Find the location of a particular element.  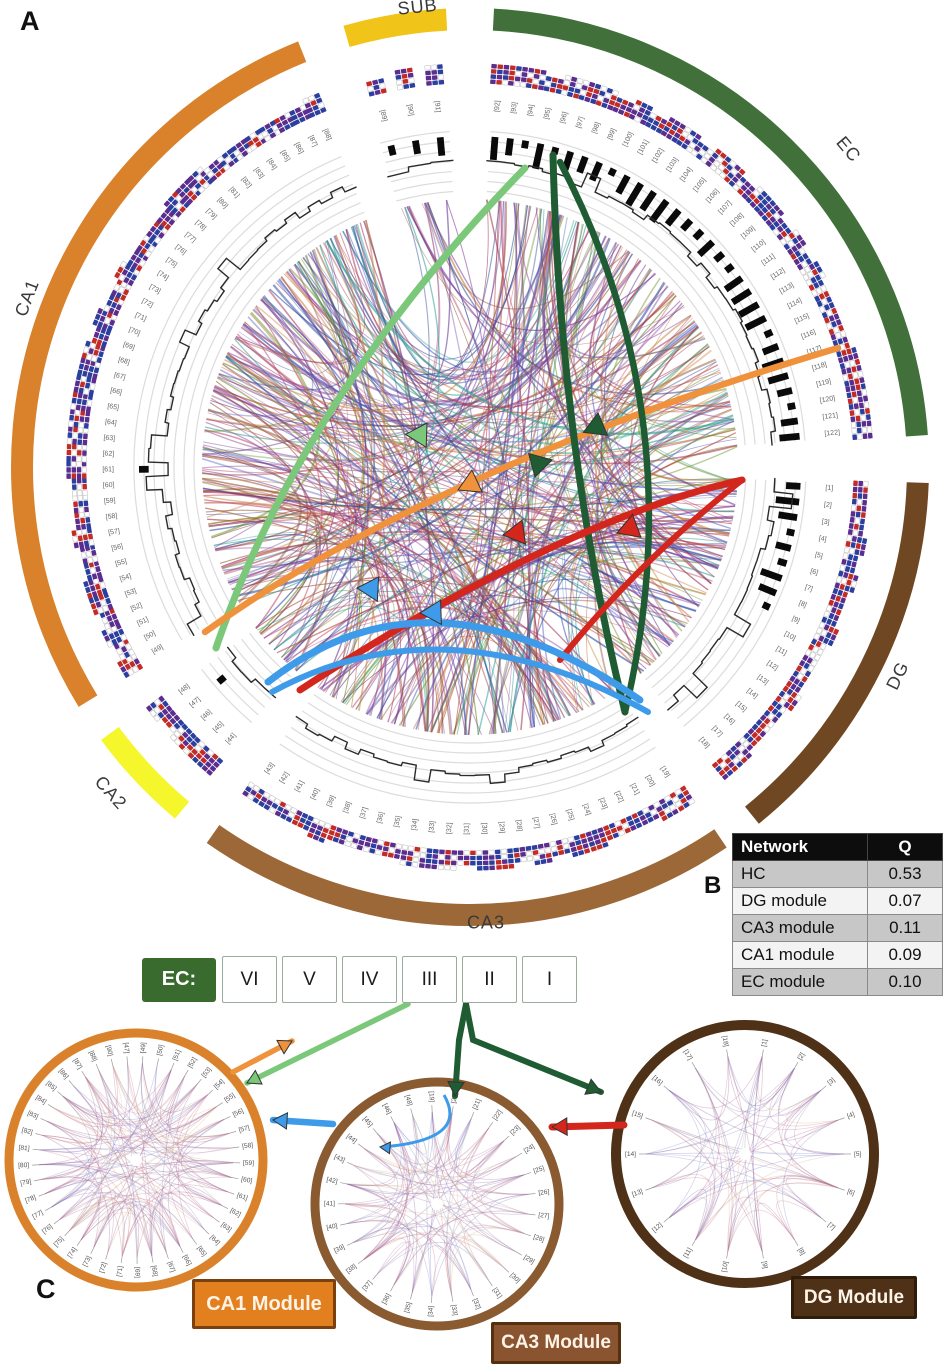

panel-b-label: B is located at coordinates (712, 886).